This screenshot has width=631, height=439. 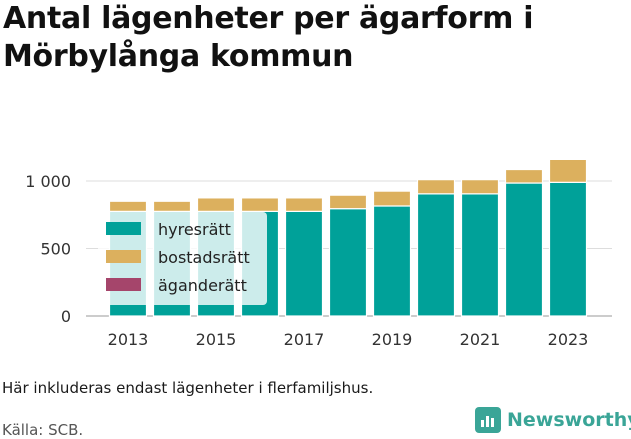 What do you see at coordinates (66, 316) in the screenshot?
I see `y-tick-label: 0` at bounding box center [66, 316].